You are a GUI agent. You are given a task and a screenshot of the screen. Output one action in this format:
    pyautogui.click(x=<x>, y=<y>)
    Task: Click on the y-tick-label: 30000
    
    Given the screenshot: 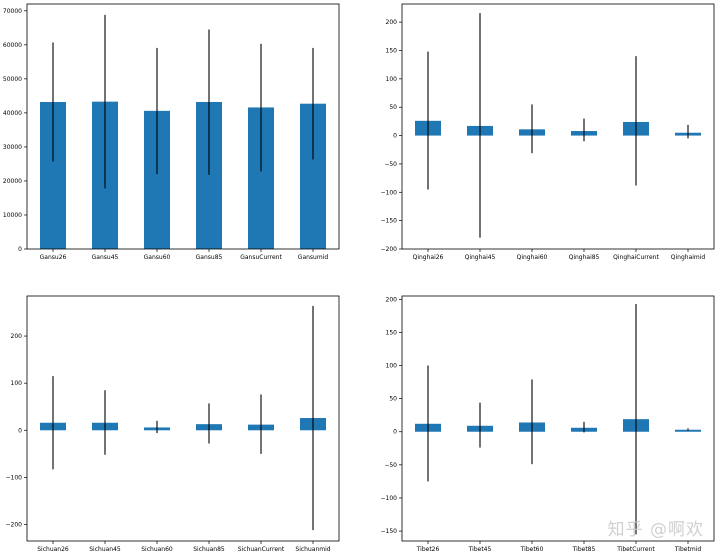 What is the action you would take?
    pyautogui.click(x=12, y=147)
    